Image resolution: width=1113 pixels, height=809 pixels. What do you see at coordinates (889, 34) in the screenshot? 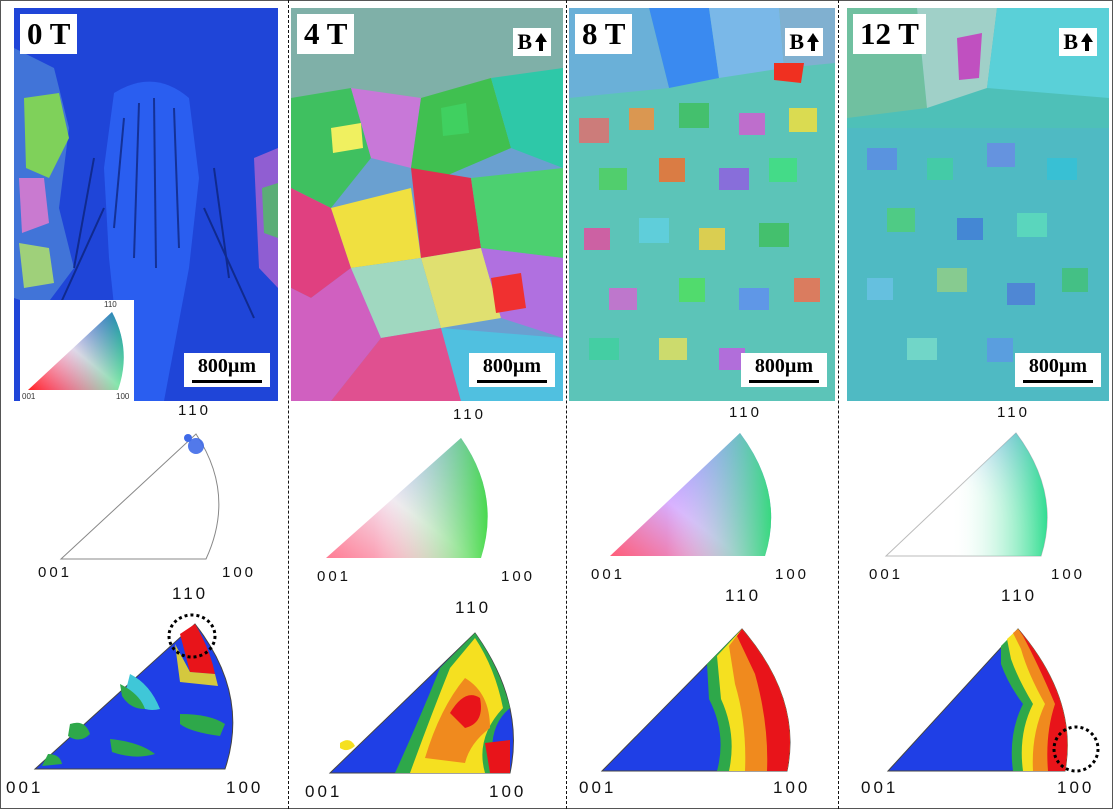
I see `field-label: 12 T` at bounding box center [889, 34].